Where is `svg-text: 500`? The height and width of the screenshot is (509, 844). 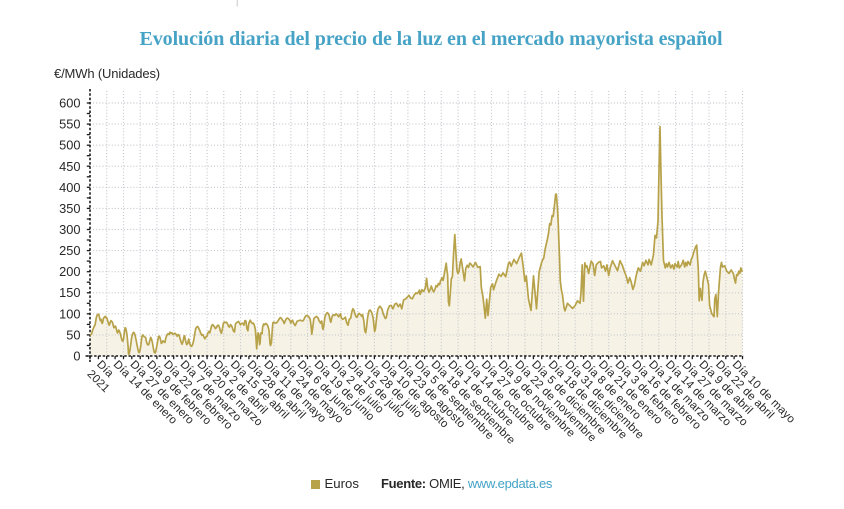
svg-text: 500 is located at coordinates (69, 145).